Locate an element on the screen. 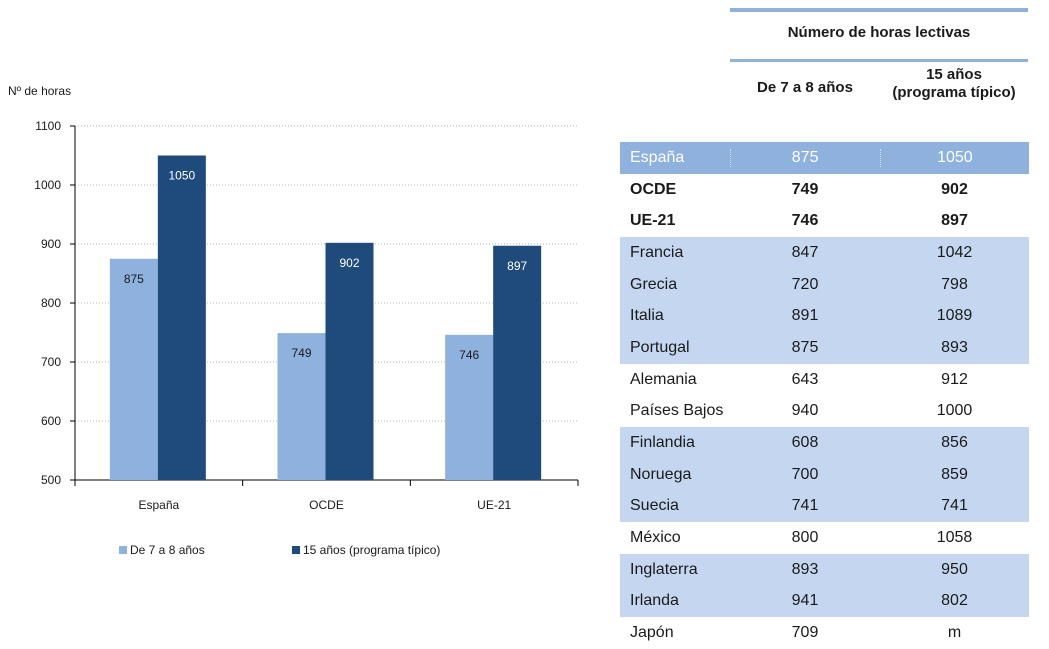  cell-7-8: 643 is located at coordinates (805, 379).